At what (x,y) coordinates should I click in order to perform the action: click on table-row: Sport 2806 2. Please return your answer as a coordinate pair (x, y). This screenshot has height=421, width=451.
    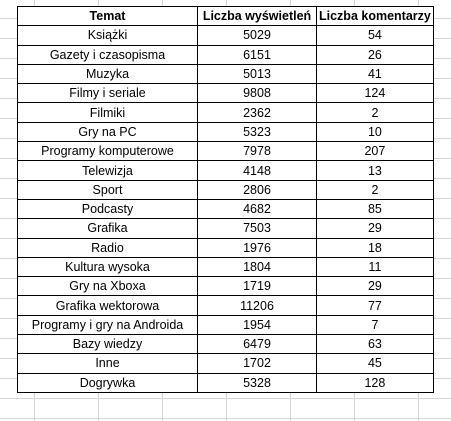
    Looking at the image, I should click on (225, 189).